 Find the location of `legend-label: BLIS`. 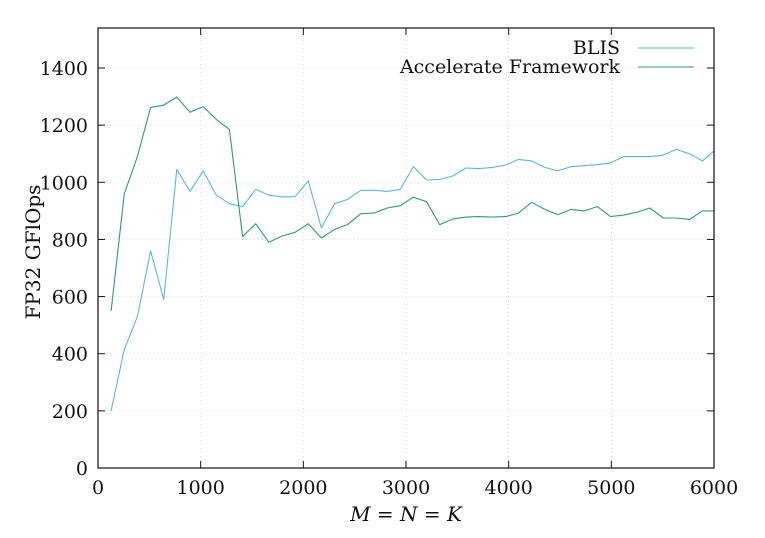

legend-label: BLIS is located at coordinates (596, 48).